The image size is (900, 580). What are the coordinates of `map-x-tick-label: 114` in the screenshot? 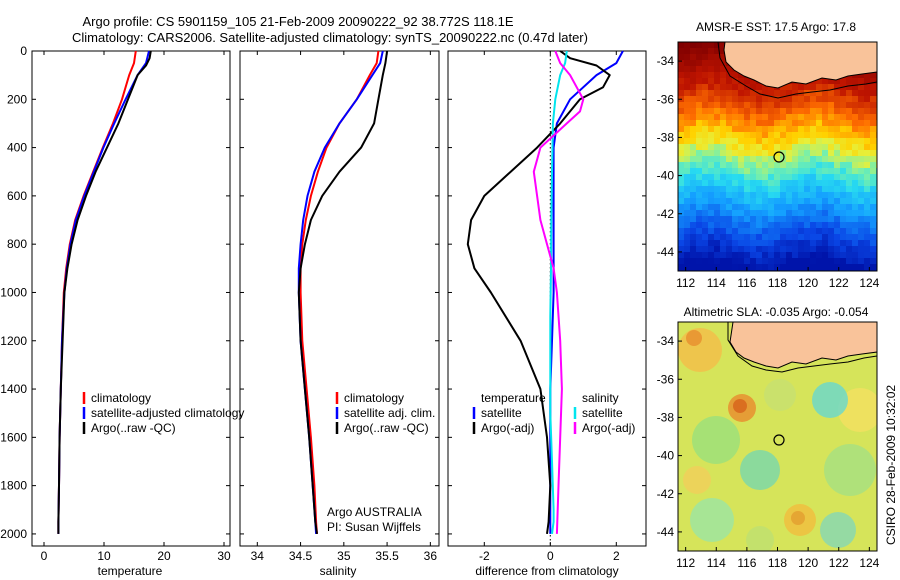 It's located at (716, 563).